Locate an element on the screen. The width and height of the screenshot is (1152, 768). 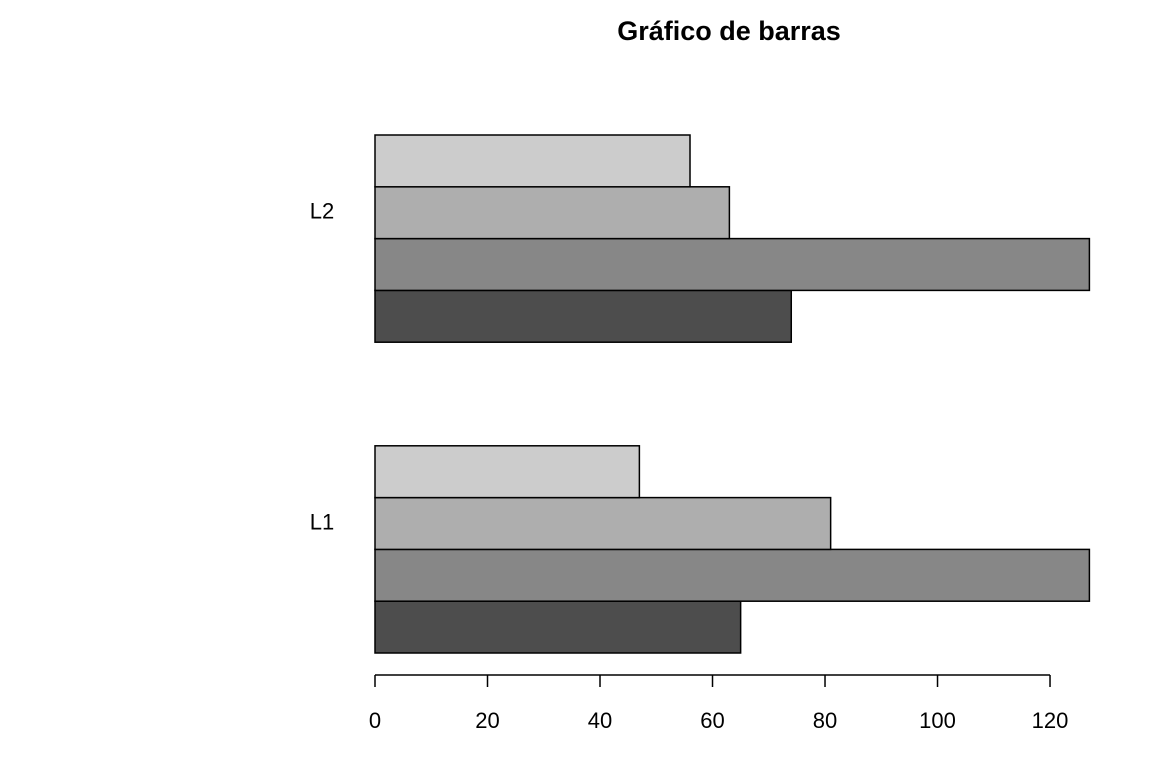
x-tick-label: 20 is located at coordinates (487, 720).